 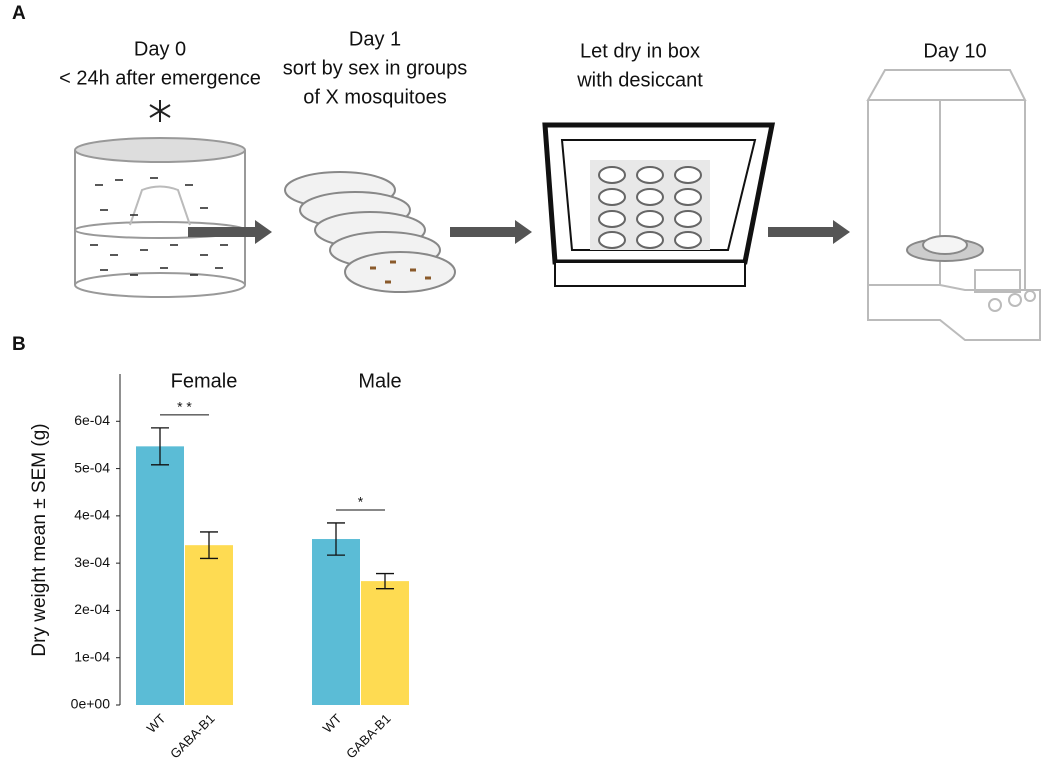 What do you see at coordinates (204, 381) in the screenshot?
I see `facet-title: Female` at bounding box center [204, 381].